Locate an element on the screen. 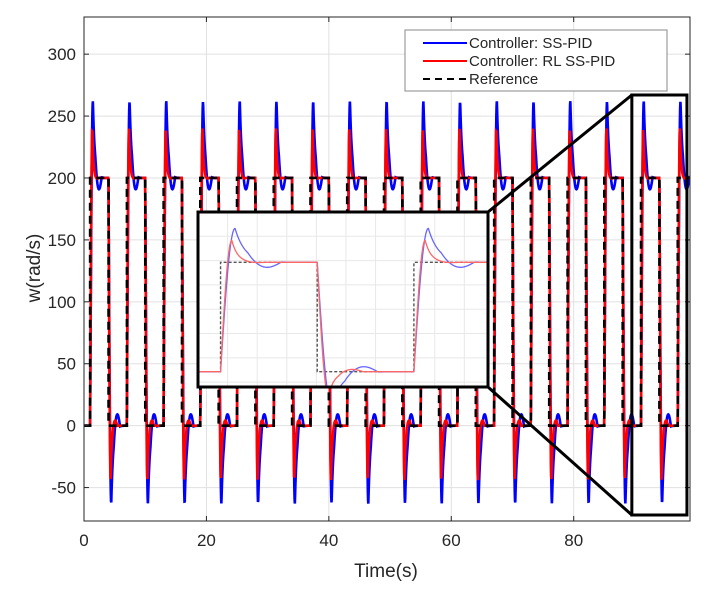 The width and height of the screenshot is (710, 597). y-tick-label: 250 is located at coordinates (62, 116).